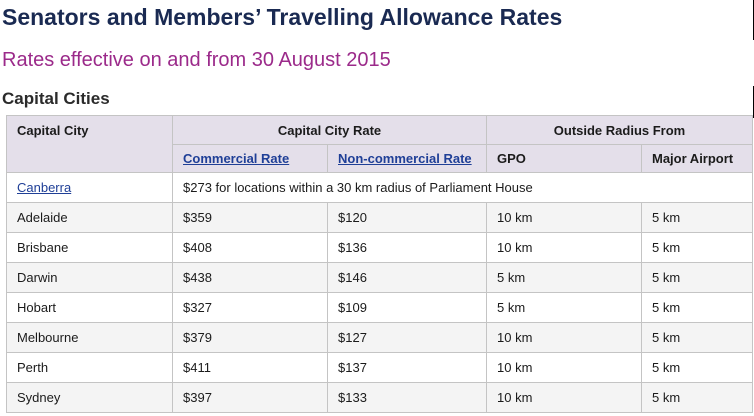 The image size is (754, 416). What do you see at coordinates (250, 247) in the screenshot?
I see `commercial-rate-cell: $408` at bounding box center [250, 247].